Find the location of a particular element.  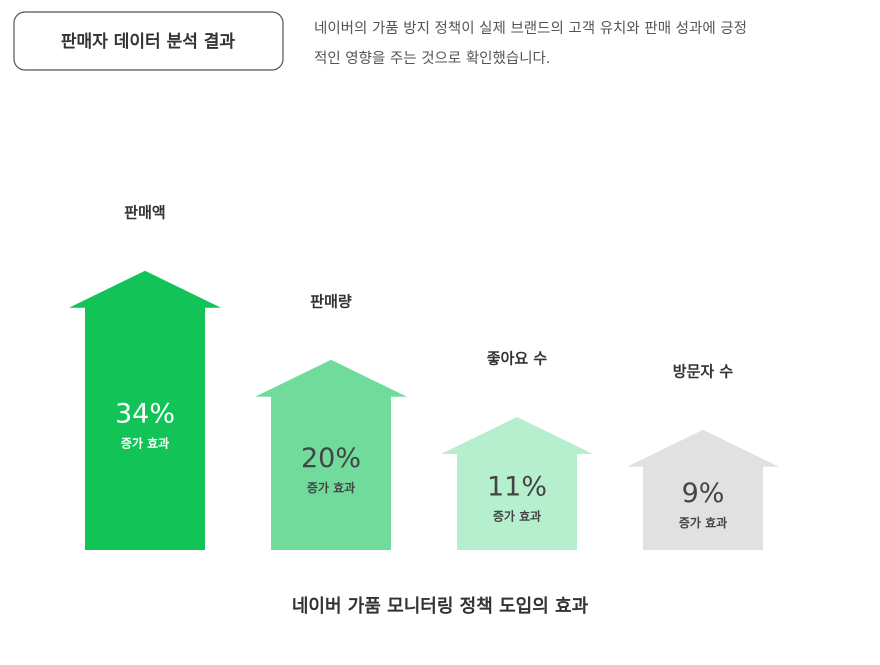

value-label: 20% is located at coordinates (331, 458).